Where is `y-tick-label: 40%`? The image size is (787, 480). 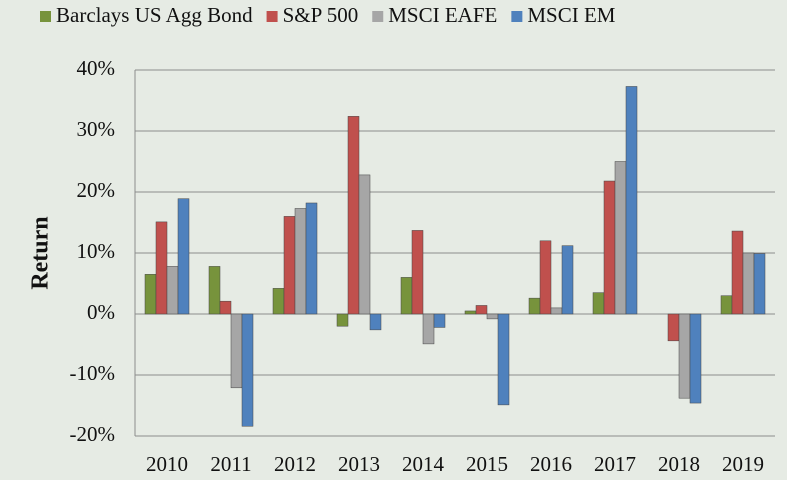 y-tick-label: 40% is located at coordinates (96, 68).